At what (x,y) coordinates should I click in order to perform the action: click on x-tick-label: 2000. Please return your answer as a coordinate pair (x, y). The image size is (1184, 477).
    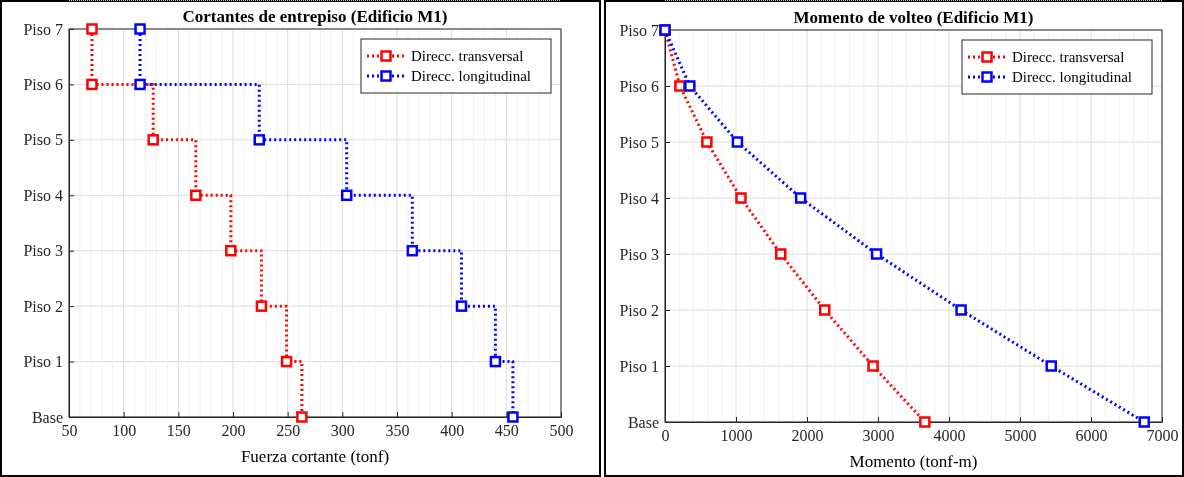
    Looking at the image, I should click on (807, 436).